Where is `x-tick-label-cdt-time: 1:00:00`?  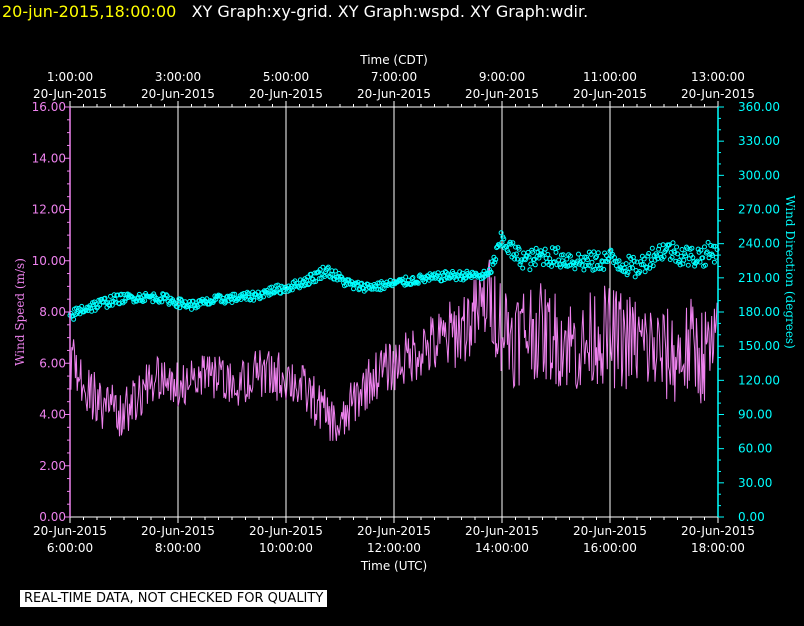 x-tick-label-cdt-time: 1:00:00 is located at coordinates (70, 77).